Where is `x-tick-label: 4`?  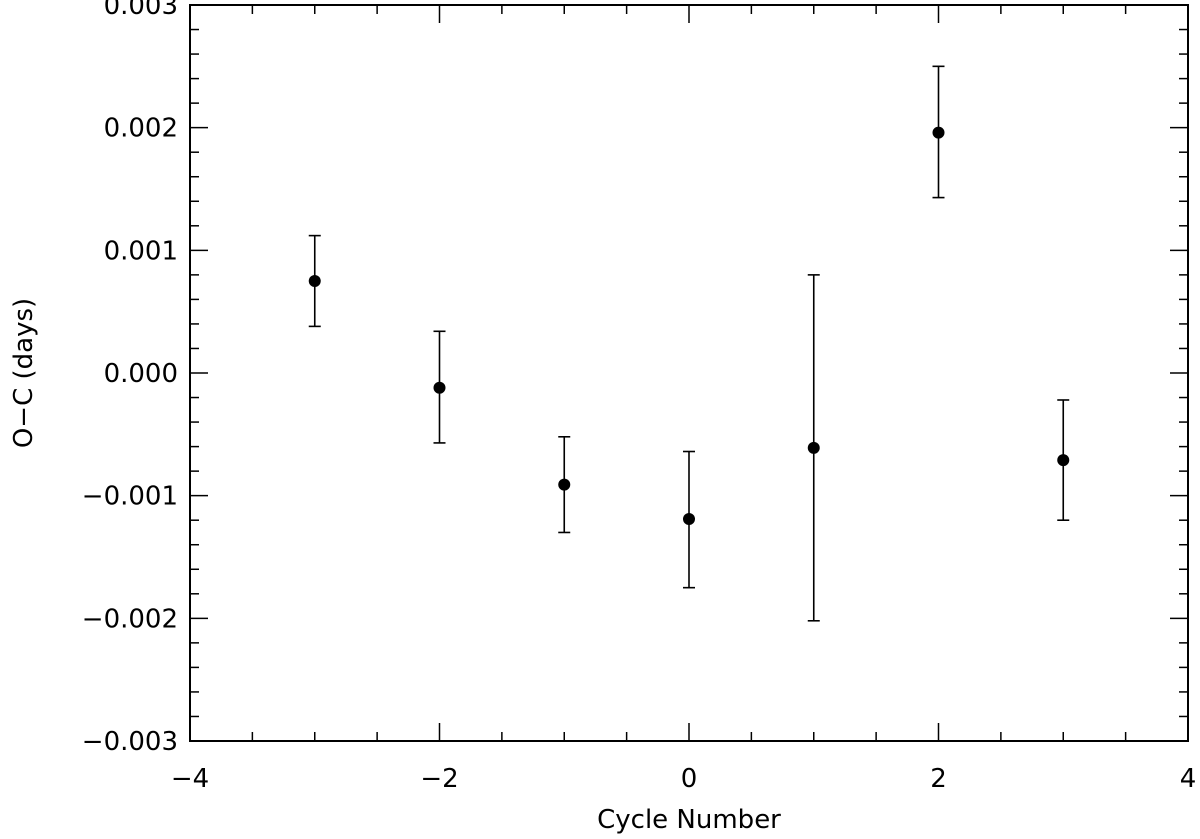
x-tick-label: 4 is located at coordinates (1188, 779).